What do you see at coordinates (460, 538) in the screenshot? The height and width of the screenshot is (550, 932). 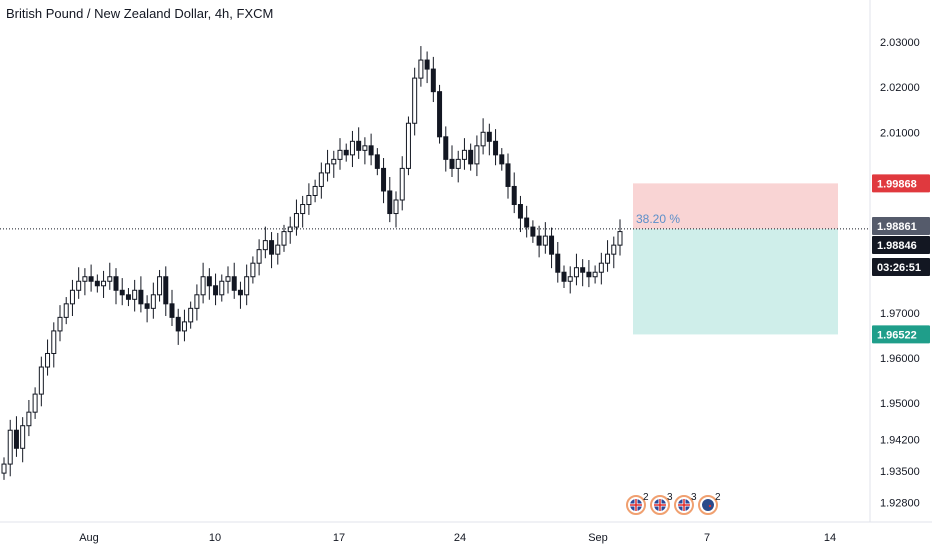 I see `x-tick-label: 24` at bounding box center [460, 538].